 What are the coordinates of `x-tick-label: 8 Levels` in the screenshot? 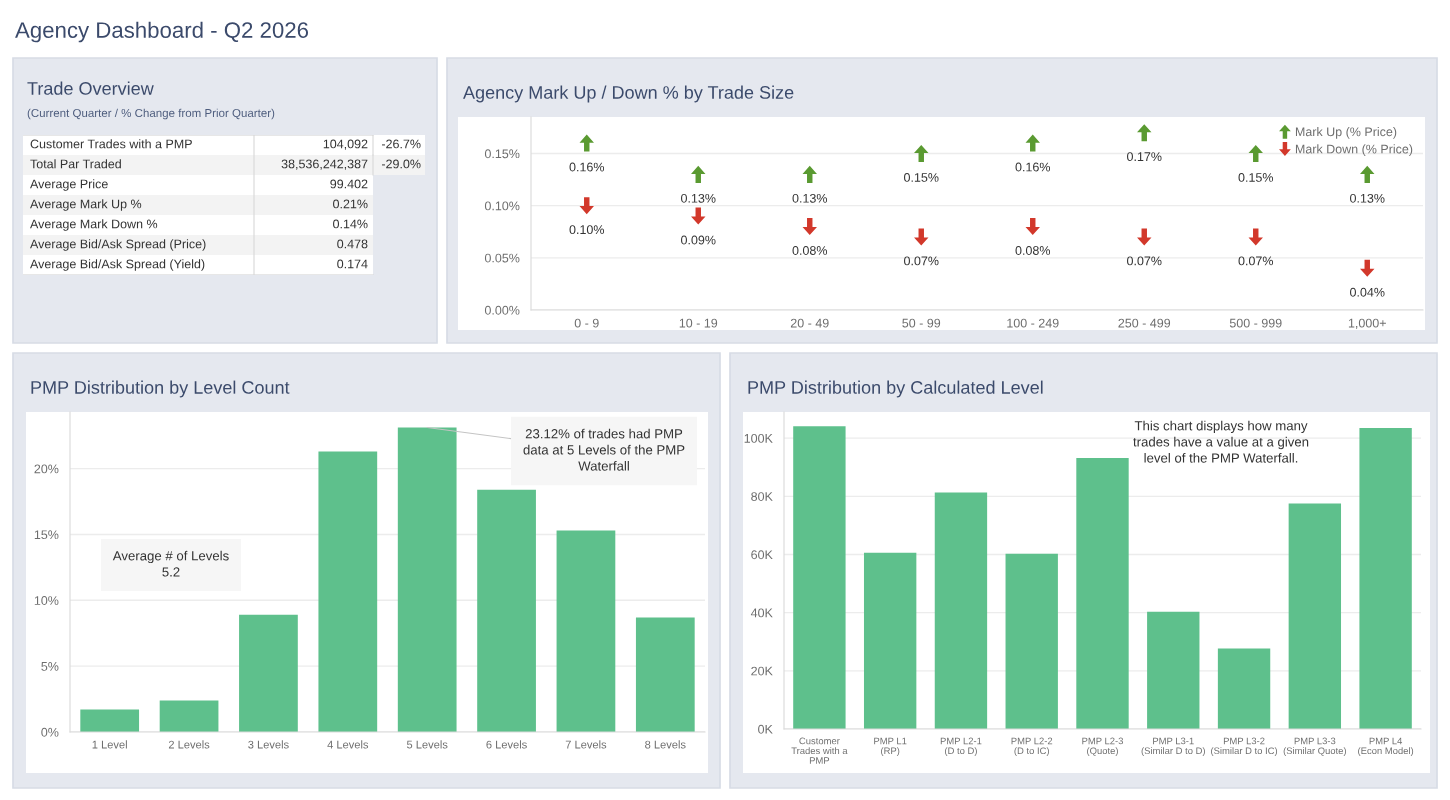 It's located at (665, 744).